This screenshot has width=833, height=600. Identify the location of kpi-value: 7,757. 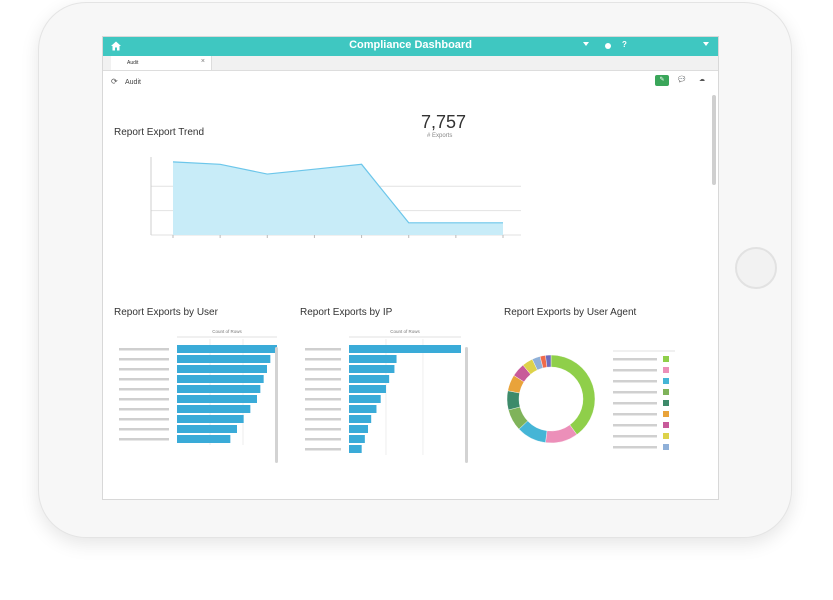
(444, 122).